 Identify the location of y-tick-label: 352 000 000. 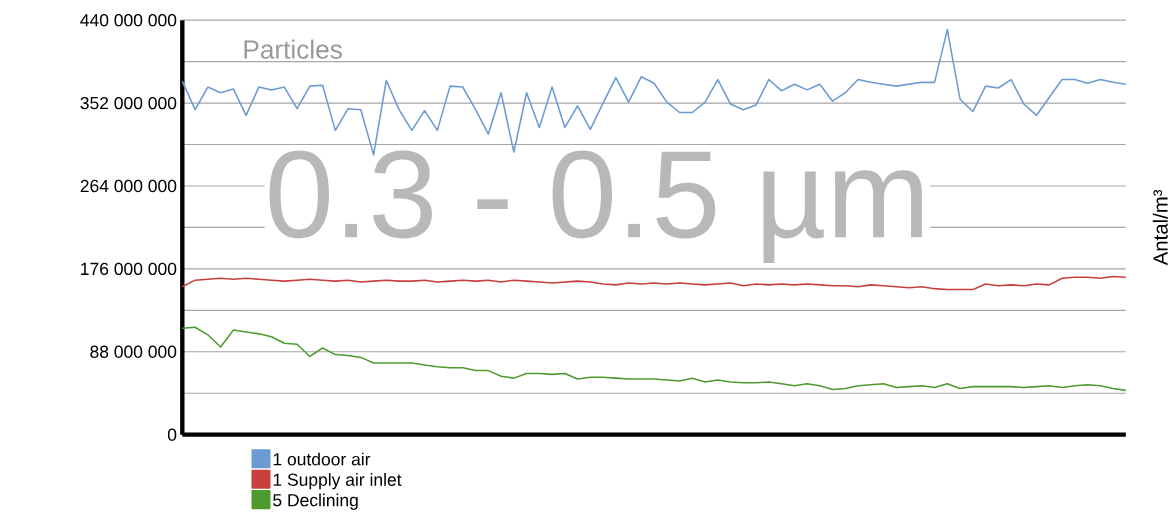
(128, 103).